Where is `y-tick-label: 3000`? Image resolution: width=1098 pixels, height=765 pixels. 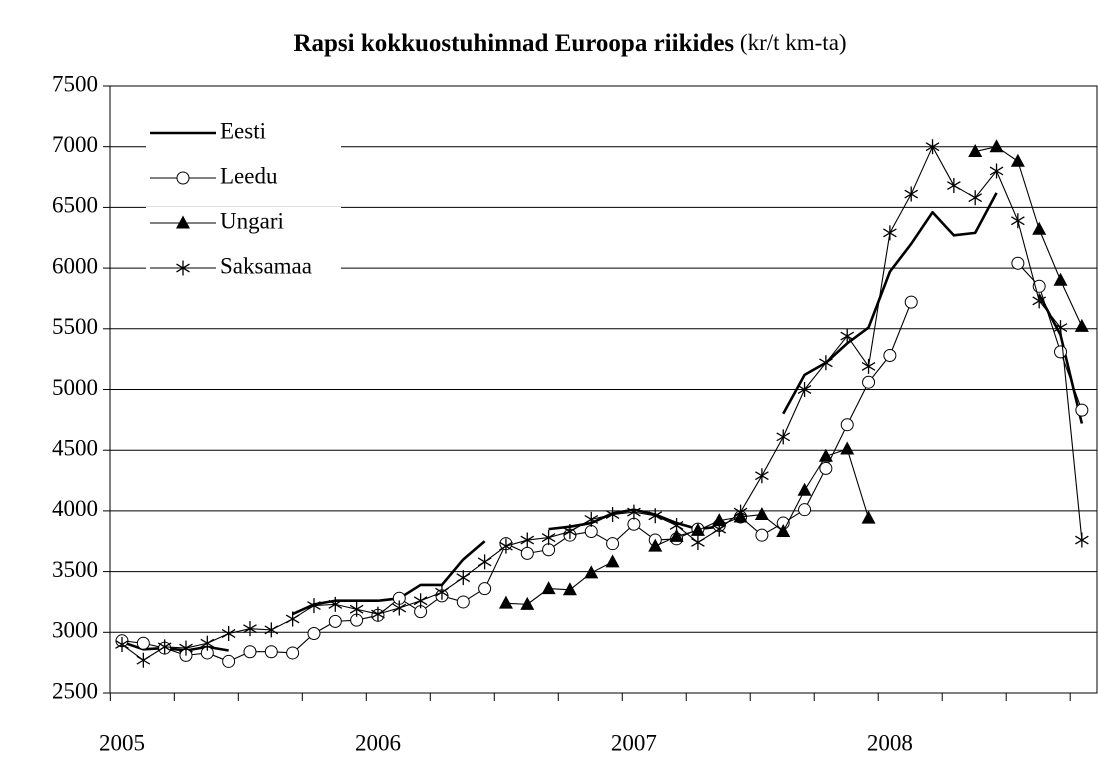 y-tick-label: 3000 is located at coordinates (75, 630).